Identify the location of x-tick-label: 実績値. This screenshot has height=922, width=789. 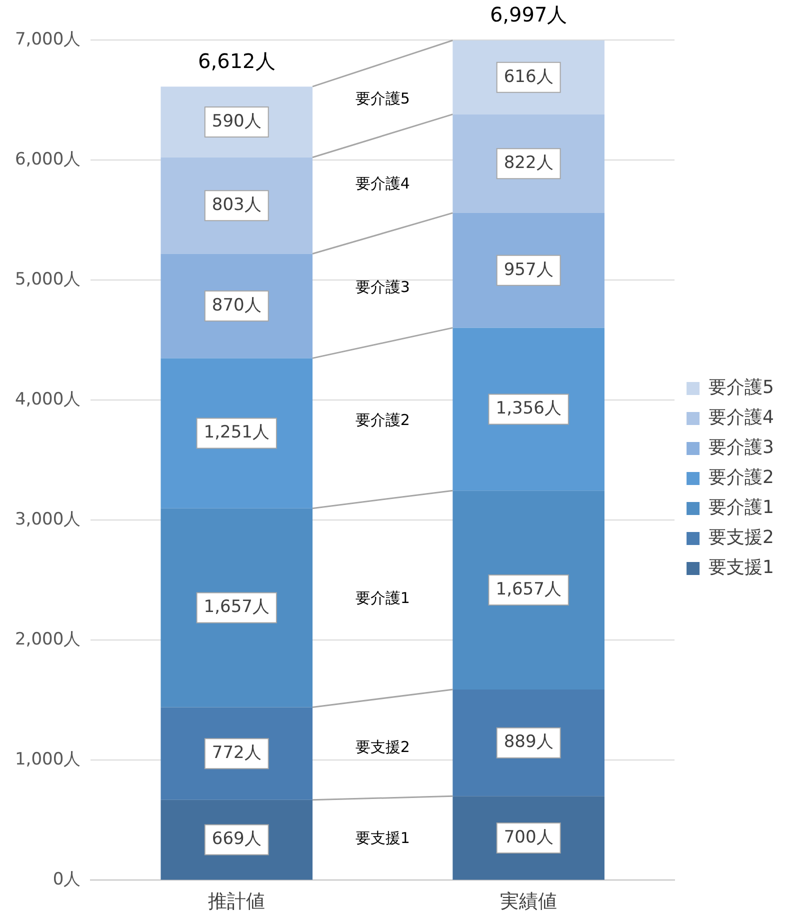
(529, 901).